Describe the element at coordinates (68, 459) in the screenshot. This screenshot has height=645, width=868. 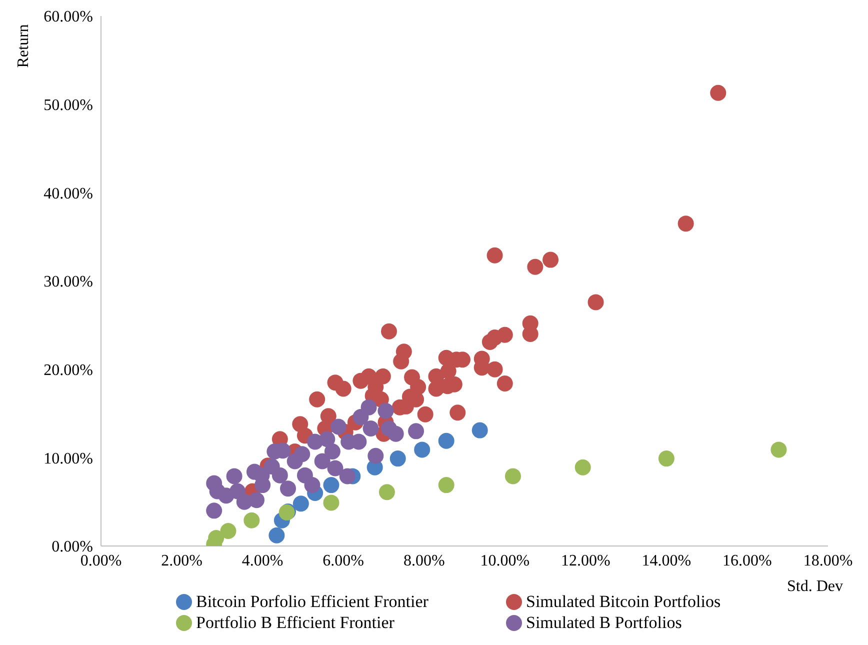
I see `y-tick-label: 10.00%` at that location.